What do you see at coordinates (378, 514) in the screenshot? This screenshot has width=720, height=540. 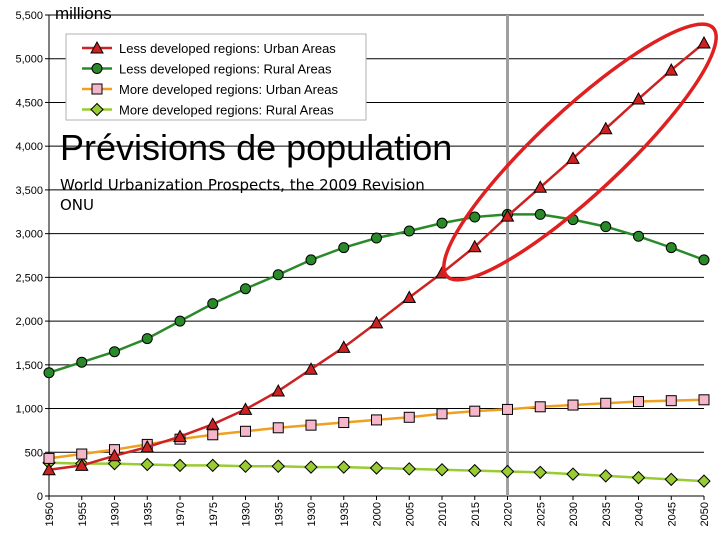 I see `x-tick-label: 2000` at bounding box center [378, 514].